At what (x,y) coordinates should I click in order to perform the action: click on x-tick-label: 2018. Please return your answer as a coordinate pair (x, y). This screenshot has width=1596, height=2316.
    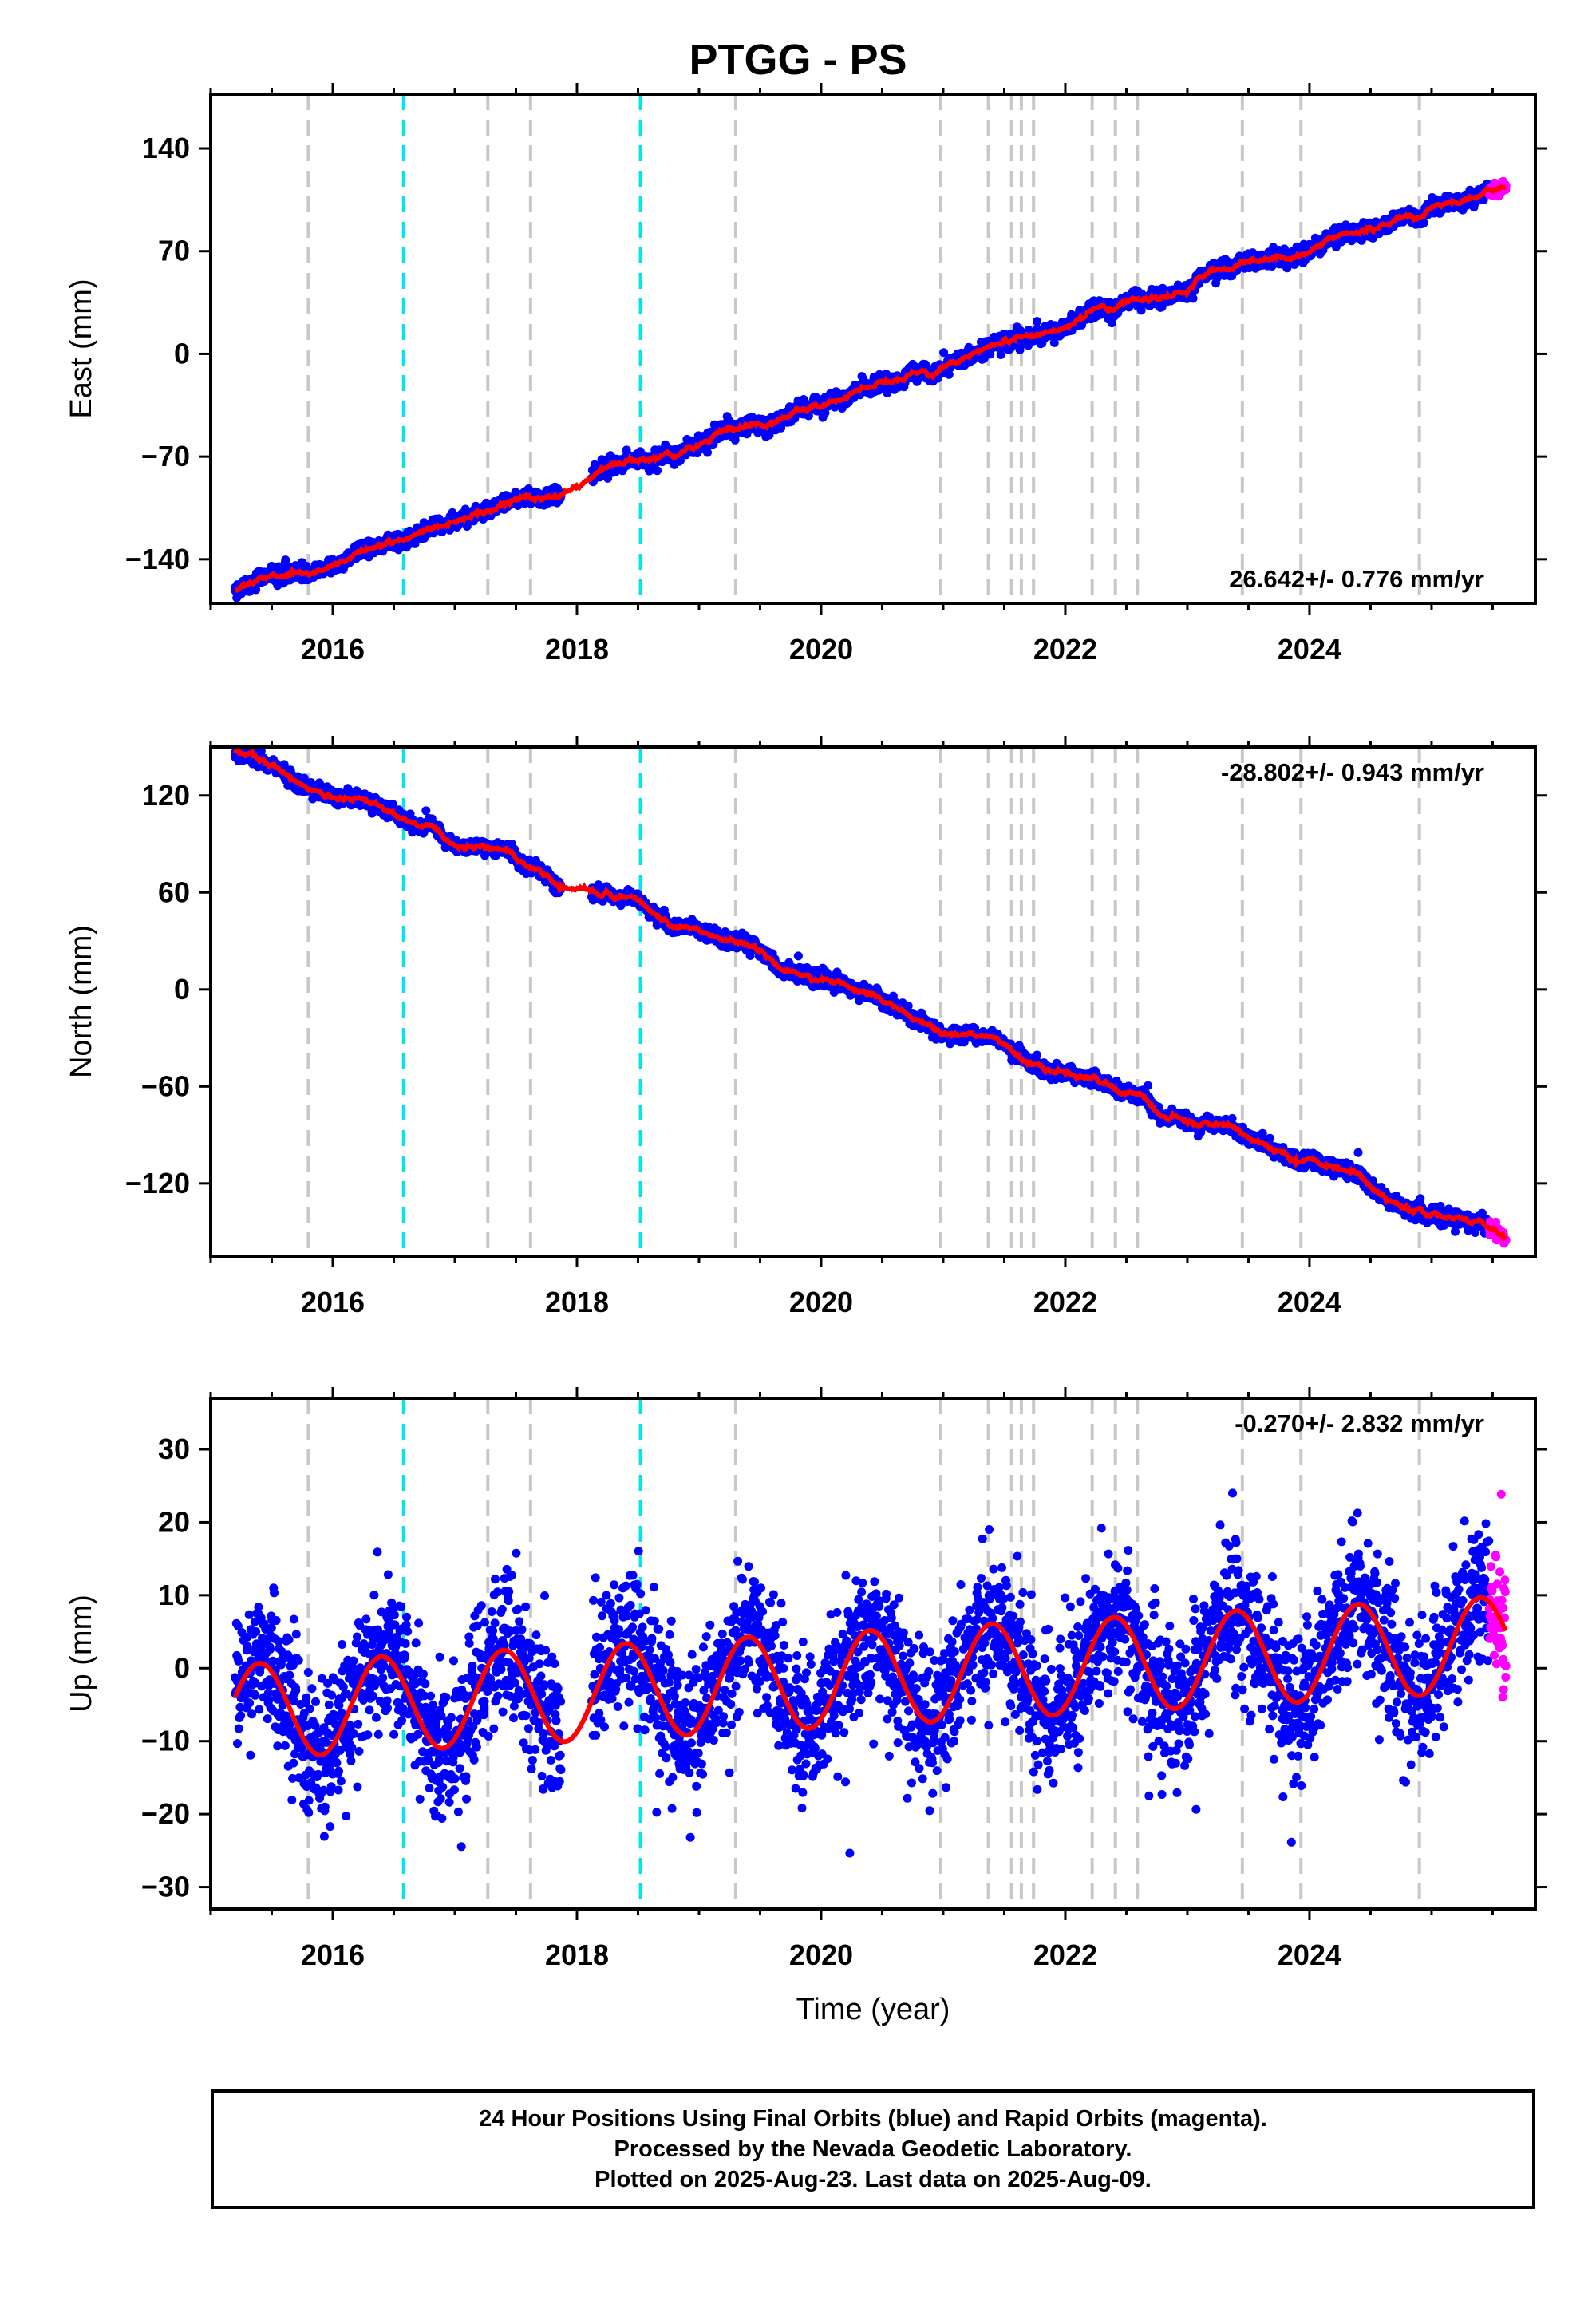
    Looking at the image, I should click on (577, 649).